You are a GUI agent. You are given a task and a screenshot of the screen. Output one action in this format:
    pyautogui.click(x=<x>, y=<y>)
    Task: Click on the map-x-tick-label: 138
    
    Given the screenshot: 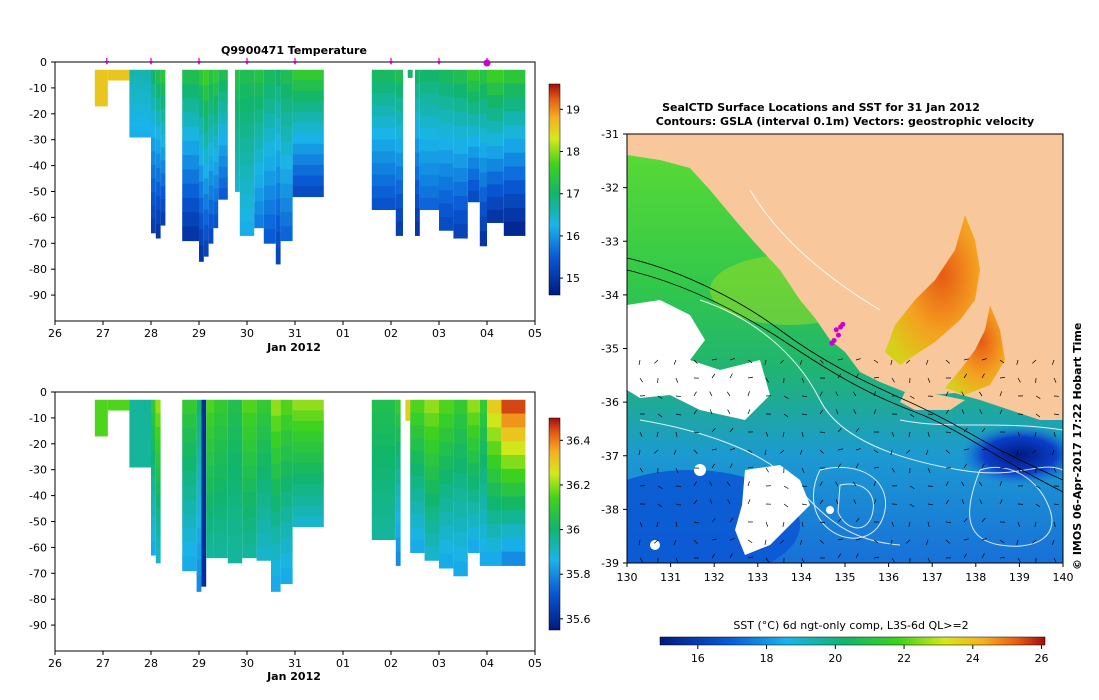 What is the action you would take?
    pyautogui.click(x=975, y=577)
    